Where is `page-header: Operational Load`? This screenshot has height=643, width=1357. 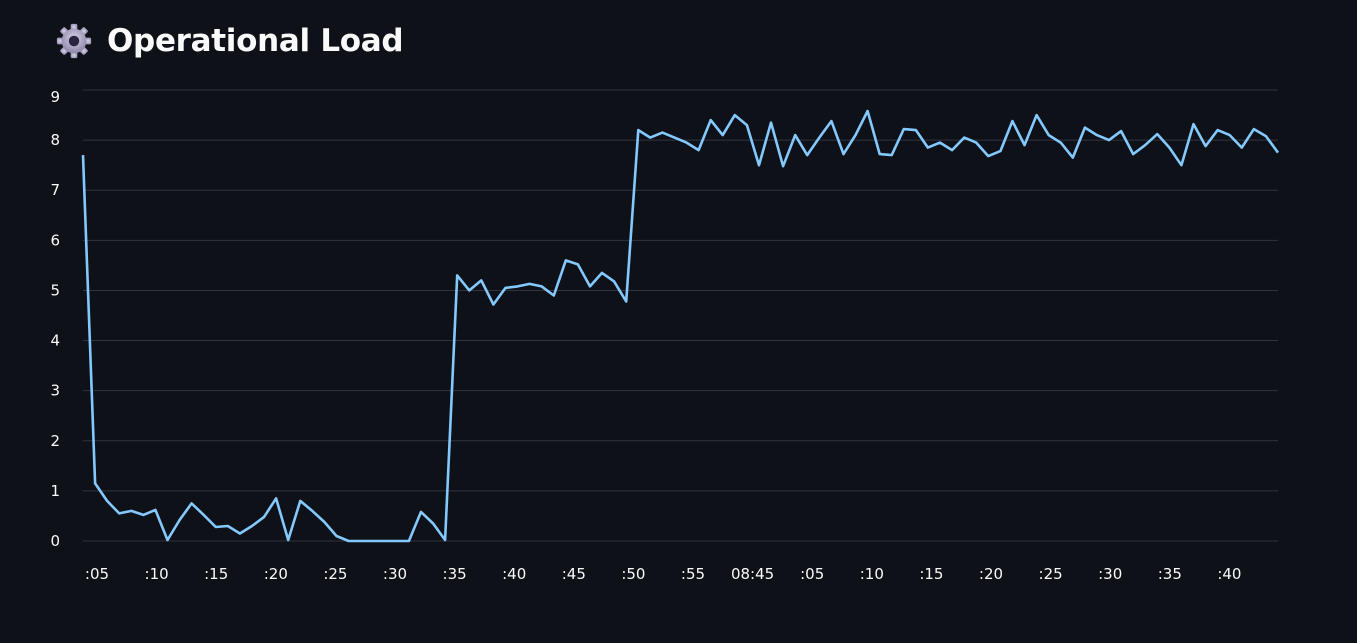 page-header: Operational Load is located at coordinates (229, 41).